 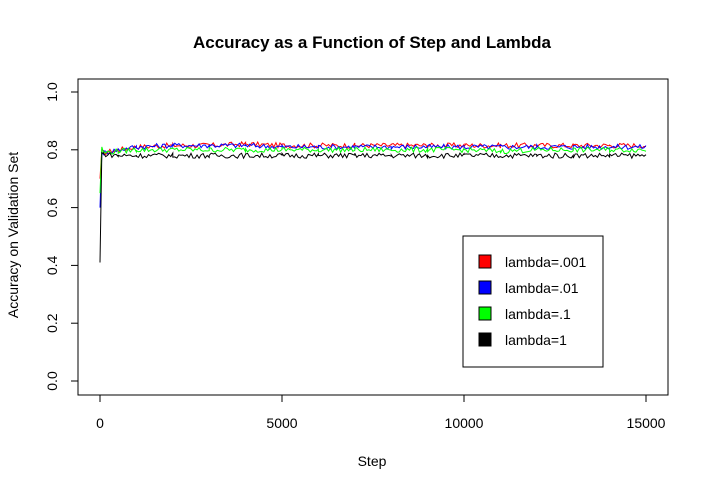 What do you see at coordinates (536, 340) in the screenshot?
I see `legend-label: lambda=1` at bounding box center [536, 340].